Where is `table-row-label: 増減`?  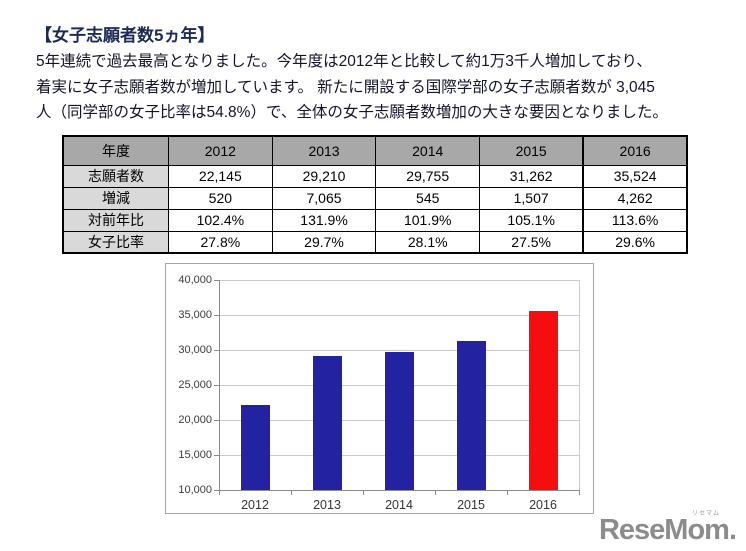
table-row-label: 増減 is located at coordinates (115, 198).